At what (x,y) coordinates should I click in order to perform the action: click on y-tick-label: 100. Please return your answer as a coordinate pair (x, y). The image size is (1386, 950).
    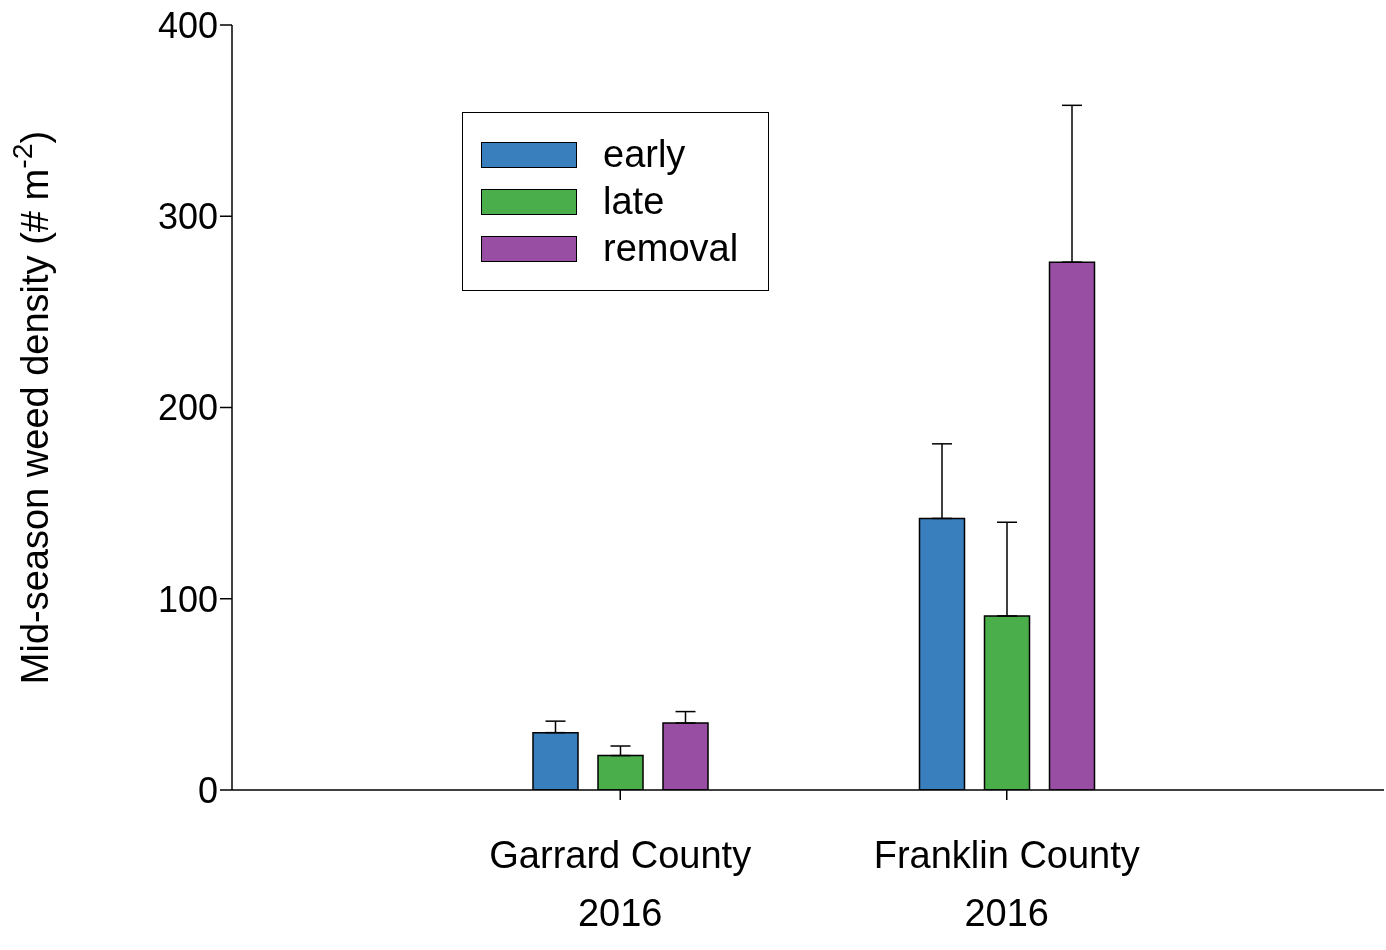
    Looking at the image, I should click on (187, 599).